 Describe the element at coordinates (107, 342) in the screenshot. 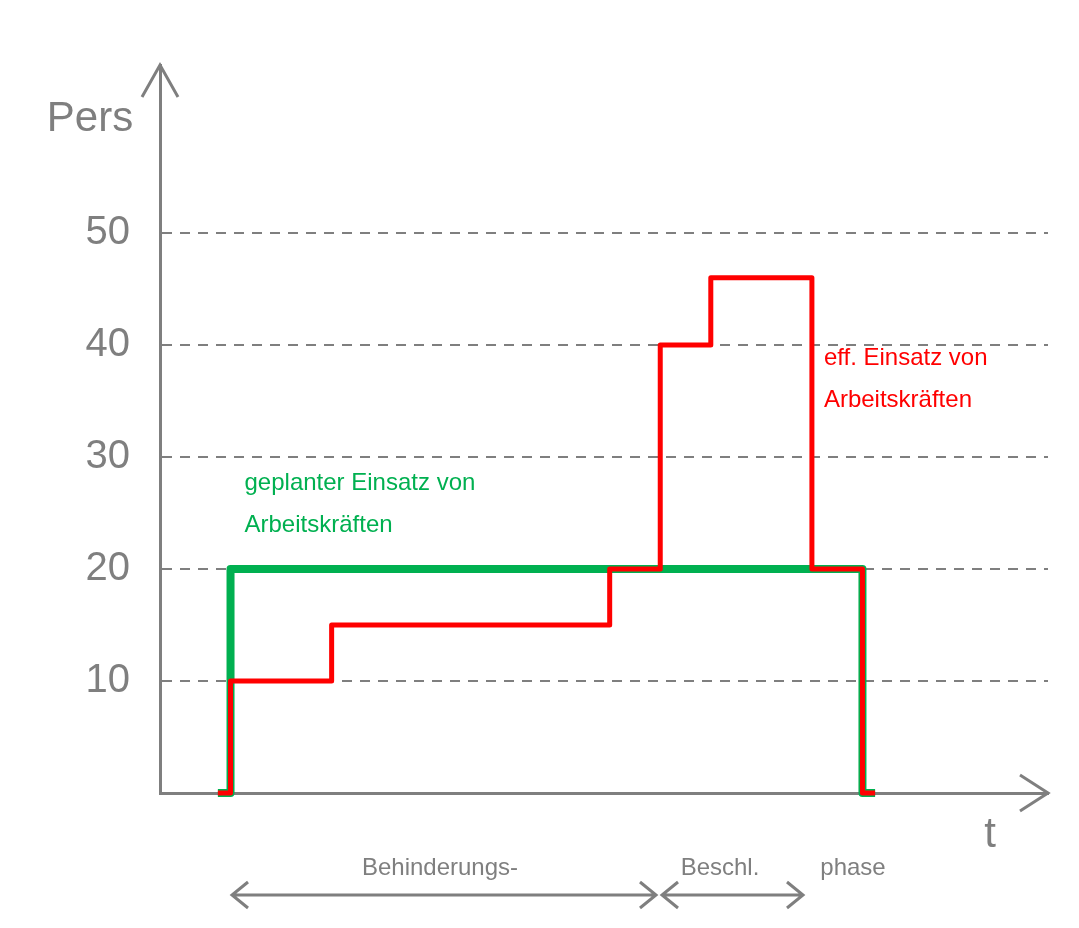

I see `y-tick-label: 40` at that location.